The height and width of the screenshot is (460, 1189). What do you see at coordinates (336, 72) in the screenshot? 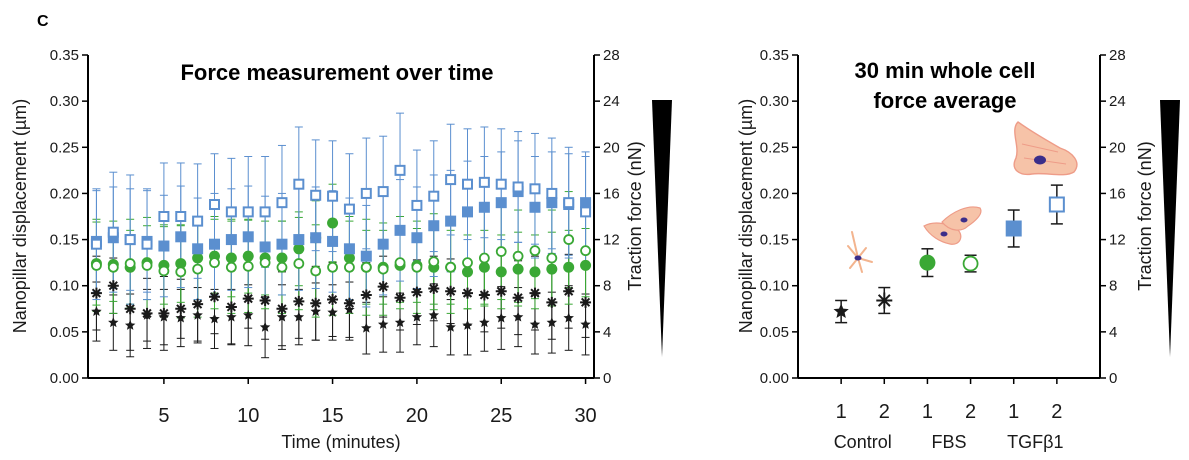
I see `chart-title: Force measurement over time` at bounding box center [336, 72].